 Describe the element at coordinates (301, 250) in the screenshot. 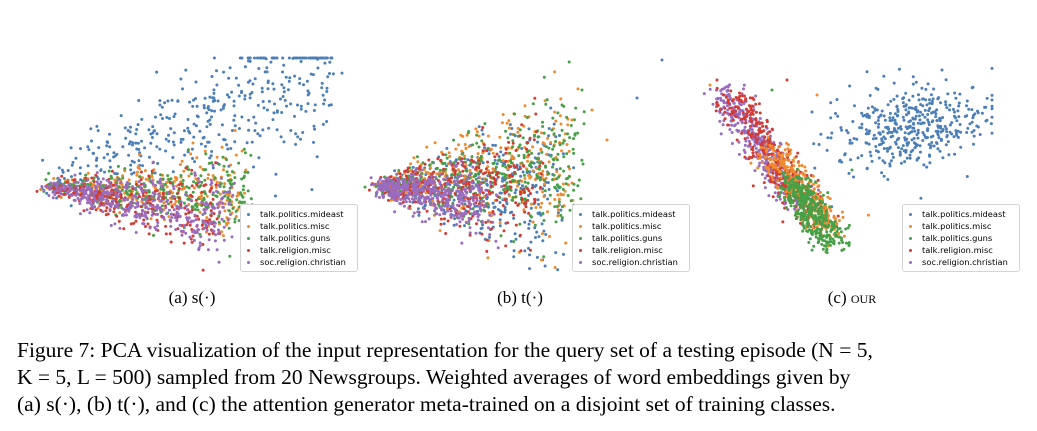

I see `legend-entry: talk.religion.misc` at that location.